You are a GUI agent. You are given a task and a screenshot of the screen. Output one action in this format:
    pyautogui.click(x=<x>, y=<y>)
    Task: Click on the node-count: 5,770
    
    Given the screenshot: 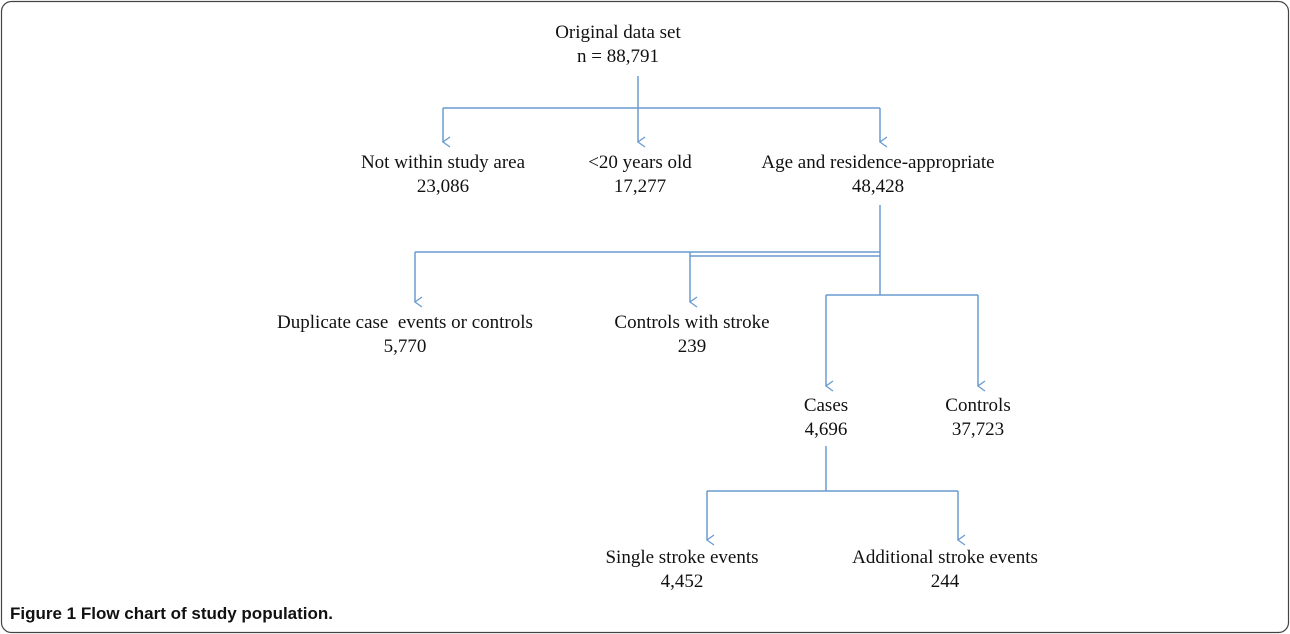 What is the action you would take?
    pyautogui.click(x=405, y=346)
    